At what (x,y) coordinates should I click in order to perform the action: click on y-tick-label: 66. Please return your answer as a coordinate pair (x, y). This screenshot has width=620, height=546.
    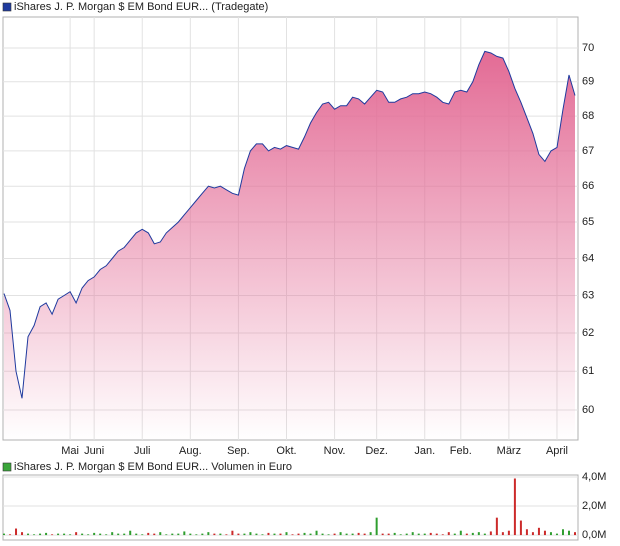
    Looking at the image, I should click on (588, 186).